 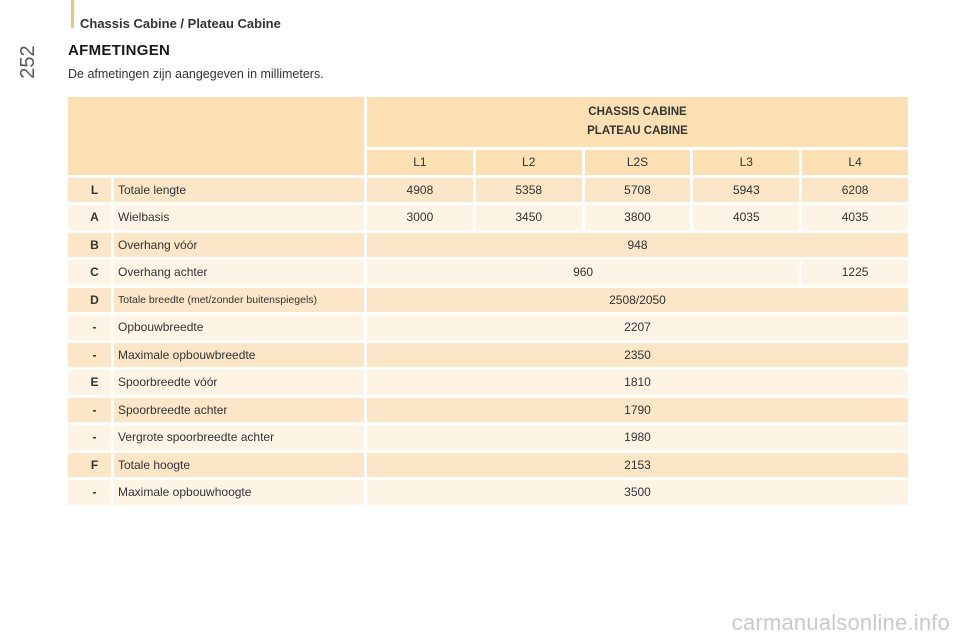 I want to click on column-header-l4: L4, so click(x=855, y=162).